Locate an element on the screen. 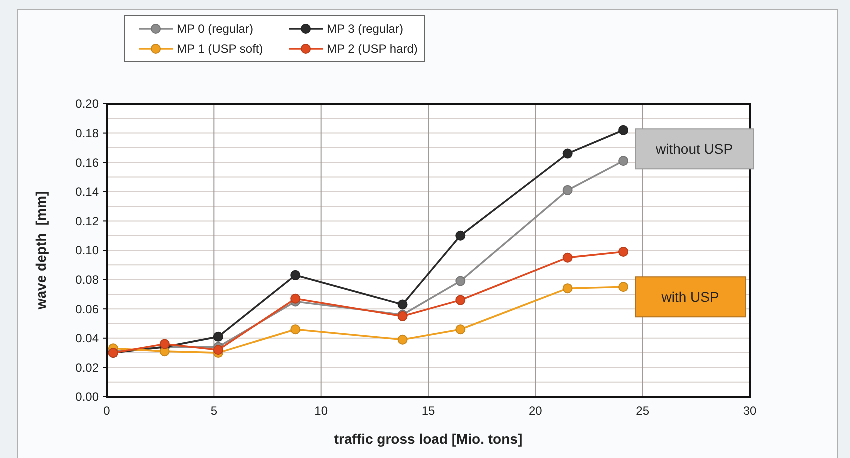 The image size is (850, 458). x-tick-label: 10 is located at coordinates (321, 411).